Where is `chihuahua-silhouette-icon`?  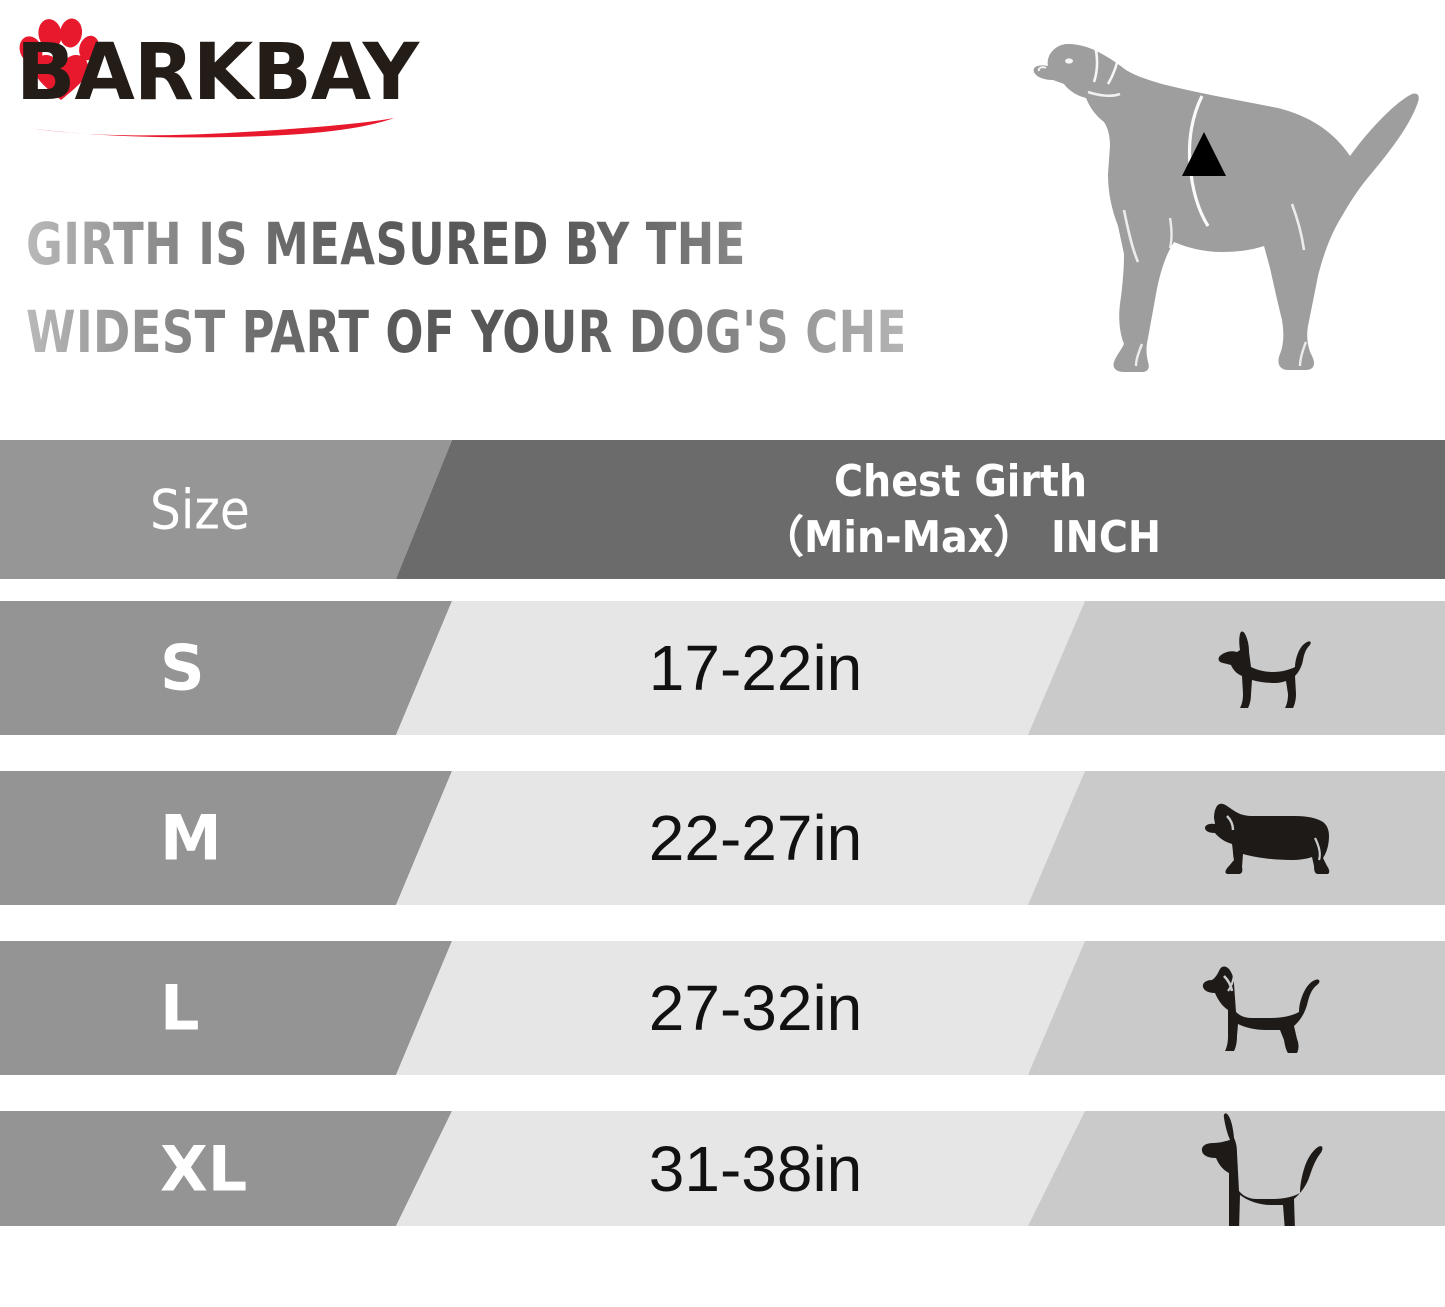
chihuahua-silhouette-icon is located at coordinates (1264, 669).